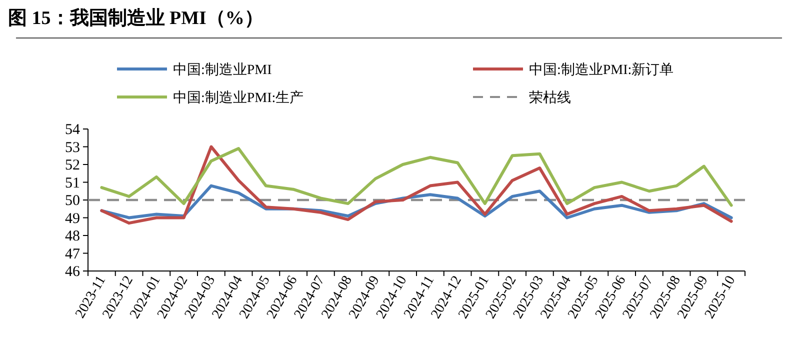 Image resolution: width=788 pixels, height=339 pixels. I want to click on y-tick-label: 48, so click(72, 236).